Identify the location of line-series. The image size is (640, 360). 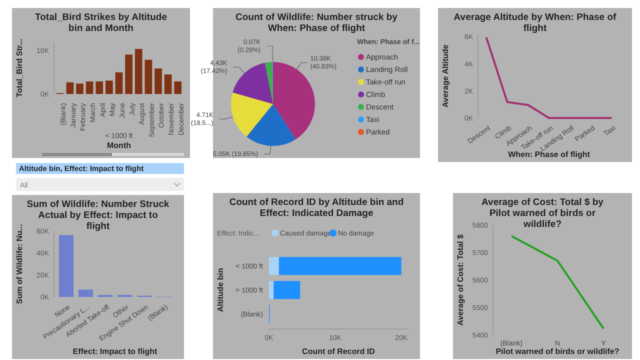
(549, 77).